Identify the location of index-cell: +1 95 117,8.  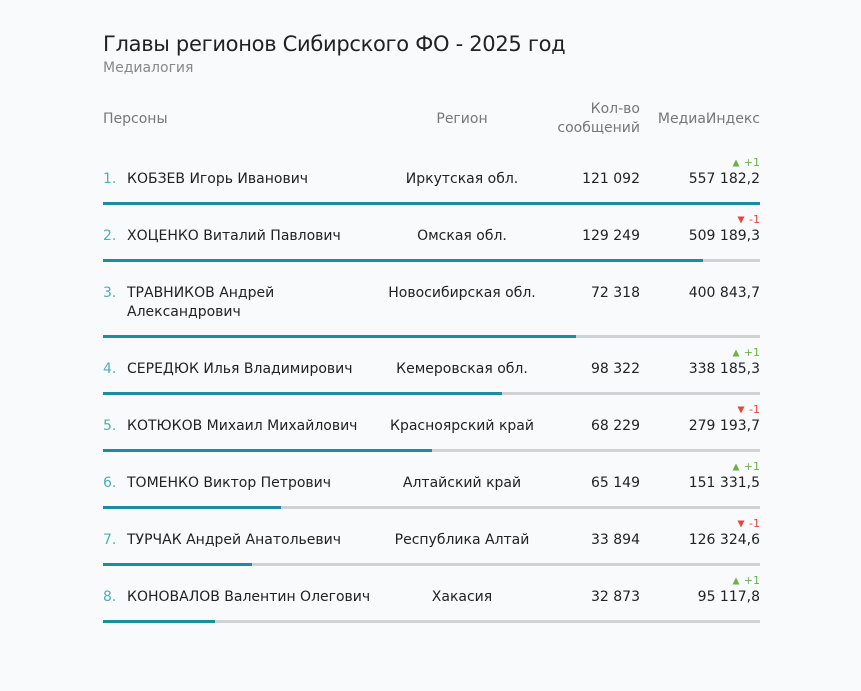
(700, 590).